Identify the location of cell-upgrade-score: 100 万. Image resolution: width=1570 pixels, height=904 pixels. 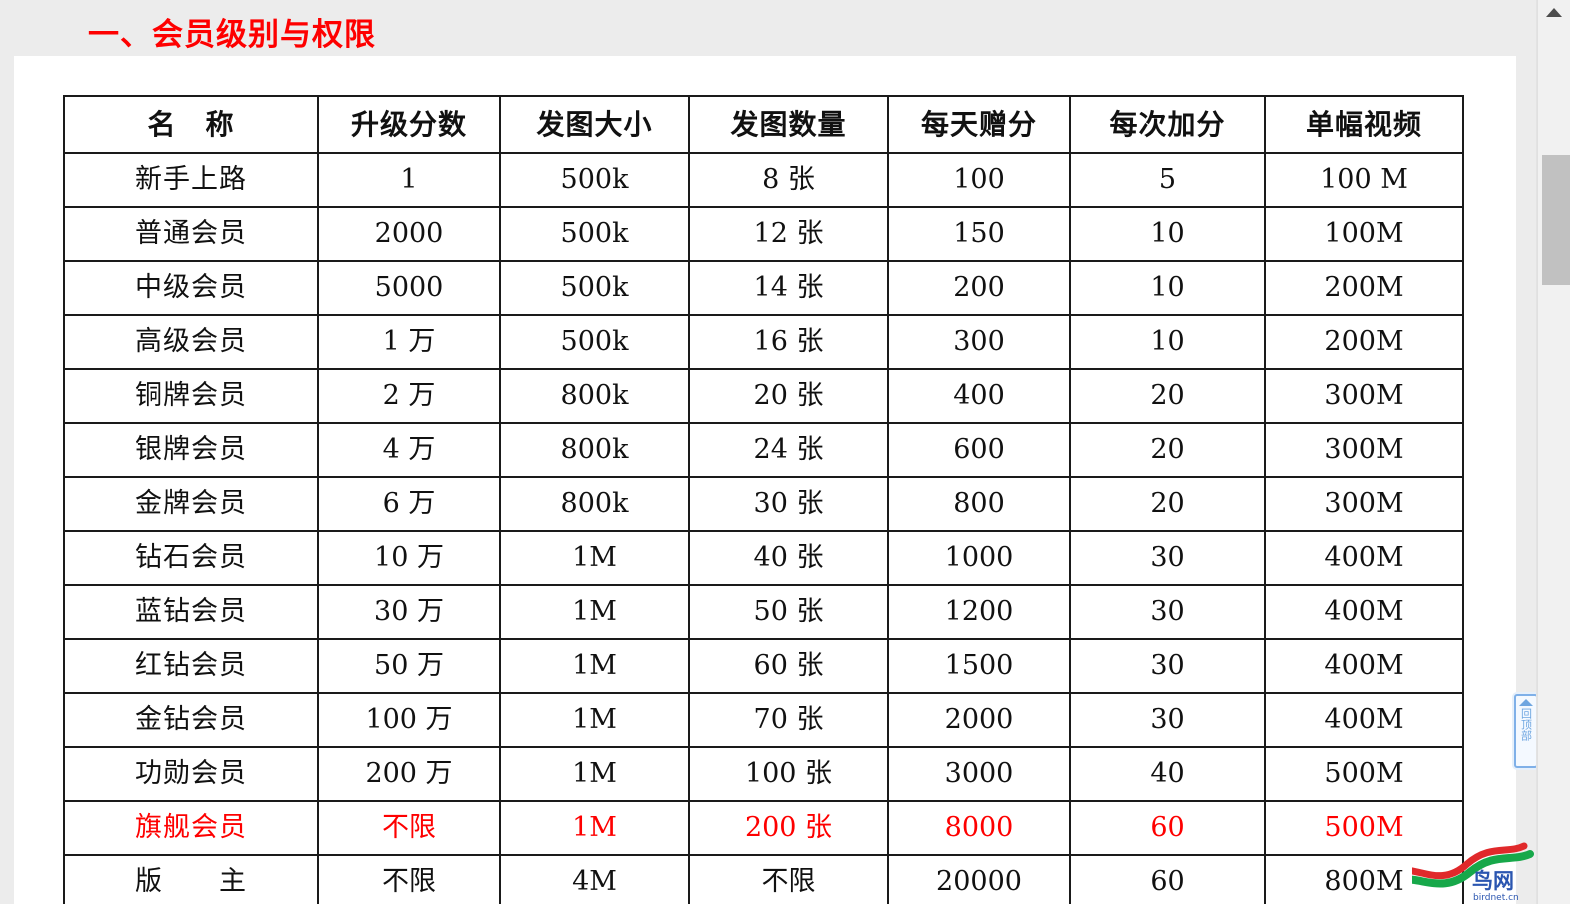
(409, 720).